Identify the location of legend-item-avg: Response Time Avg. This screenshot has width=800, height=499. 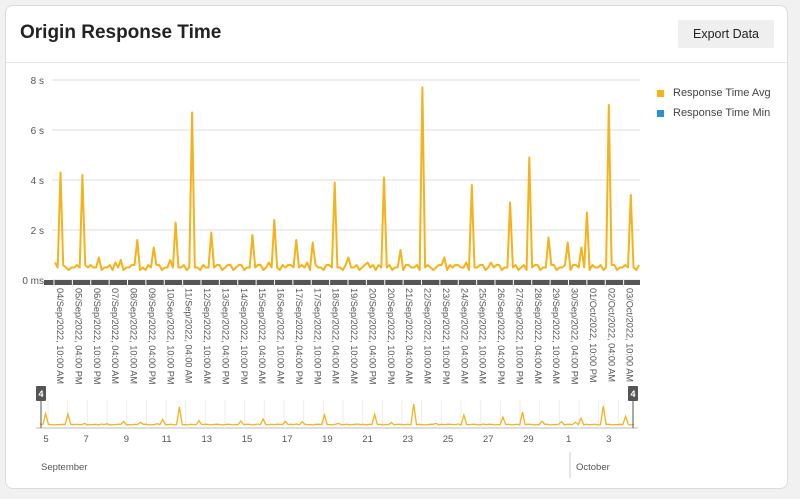
(714, 93).